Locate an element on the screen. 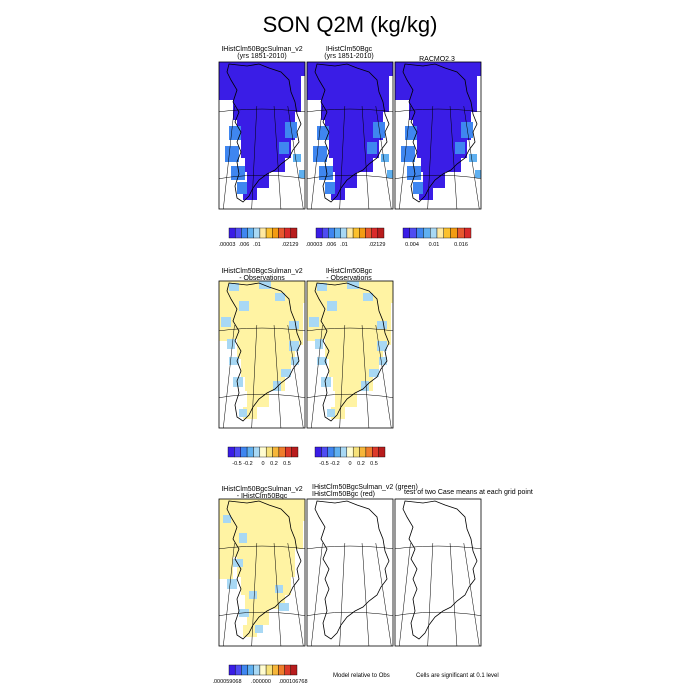 This screenshot has width=700, height=700. colorbar-tick-label: .000059068 is located at coordinates (226, 682).